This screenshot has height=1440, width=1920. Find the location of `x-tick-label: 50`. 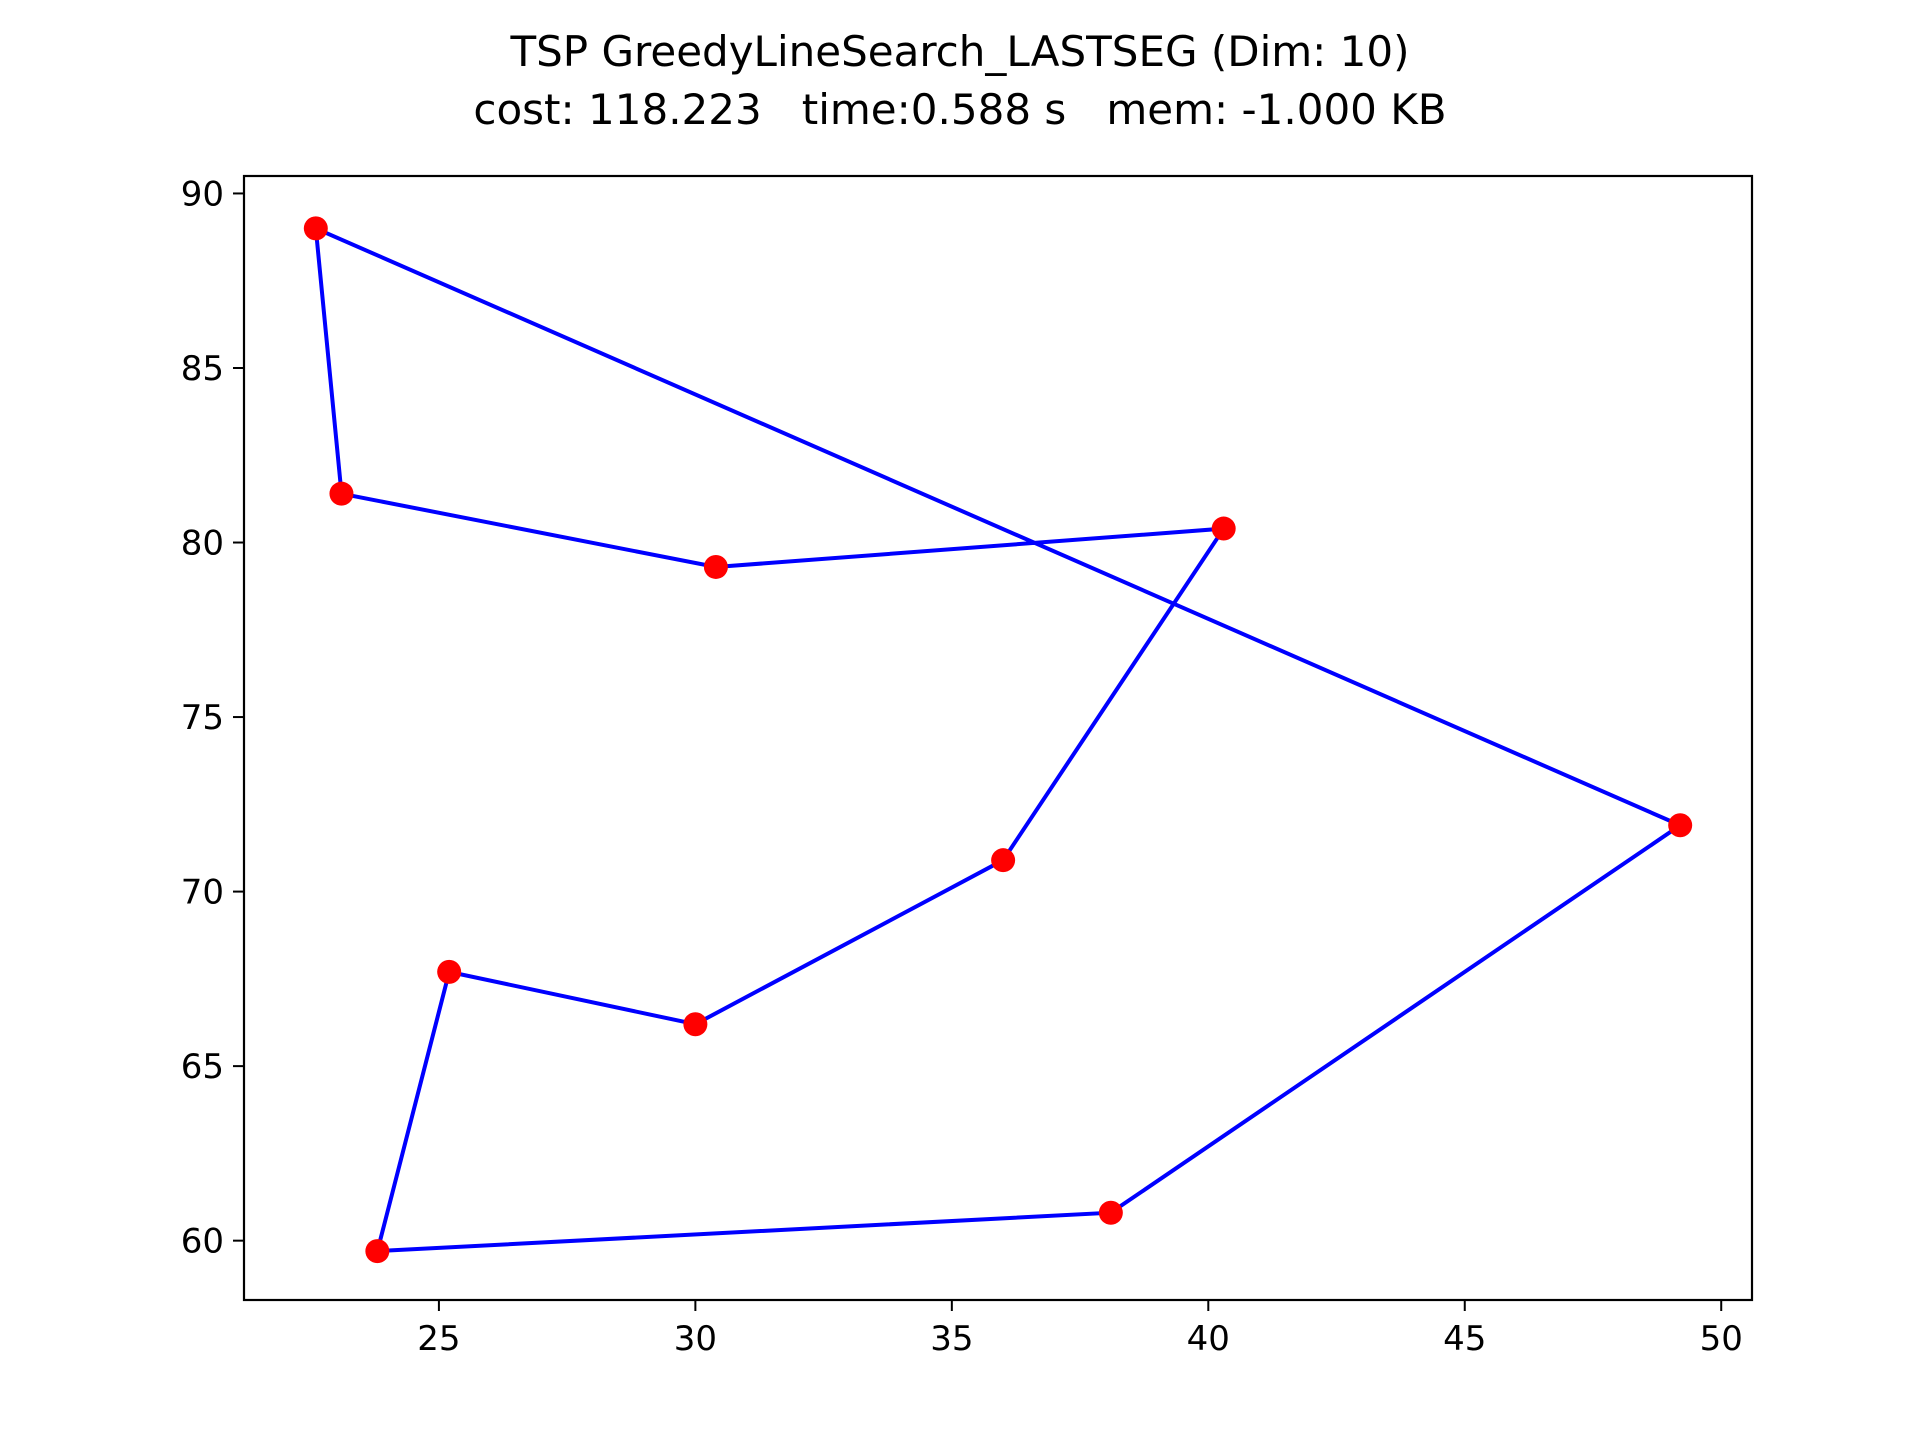

x-tick-label: 50 is located at coordinates (1721, 1339).